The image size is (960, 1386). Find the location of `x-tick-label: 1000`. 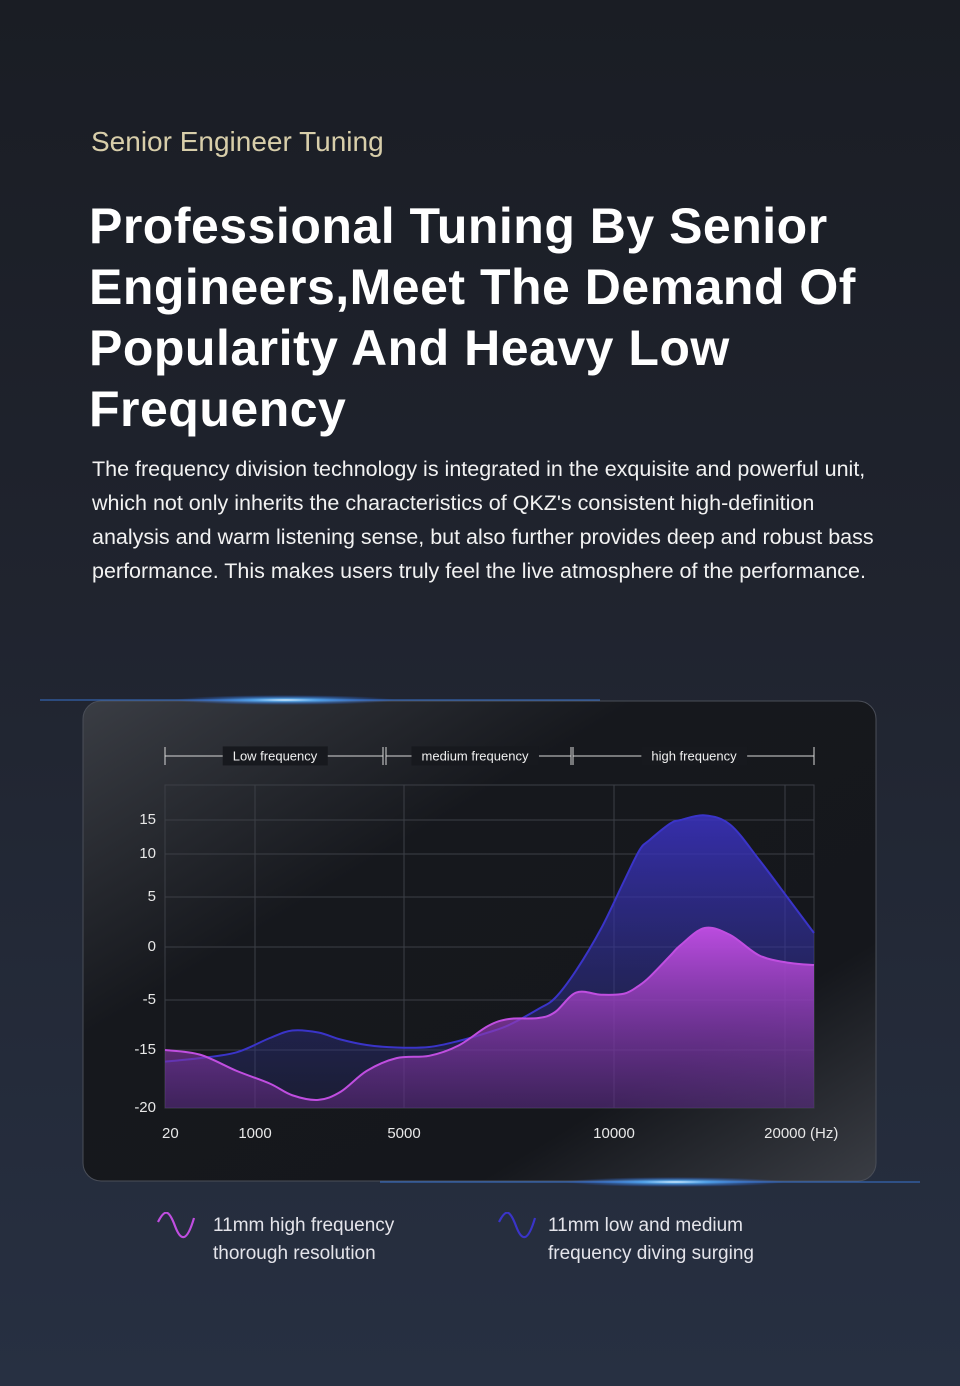

x-tick-label: 1000 is located at coordinates (254, 1133).